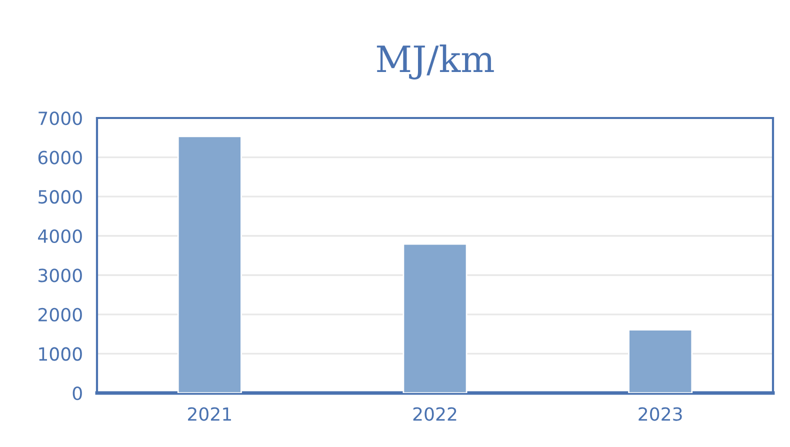 The height and width of the screenshot is (447, 790). What do you see at coordinates (60, 354) in the screenshot?
I see `y-tick-label: 1000` at bounding box center [60, 354].